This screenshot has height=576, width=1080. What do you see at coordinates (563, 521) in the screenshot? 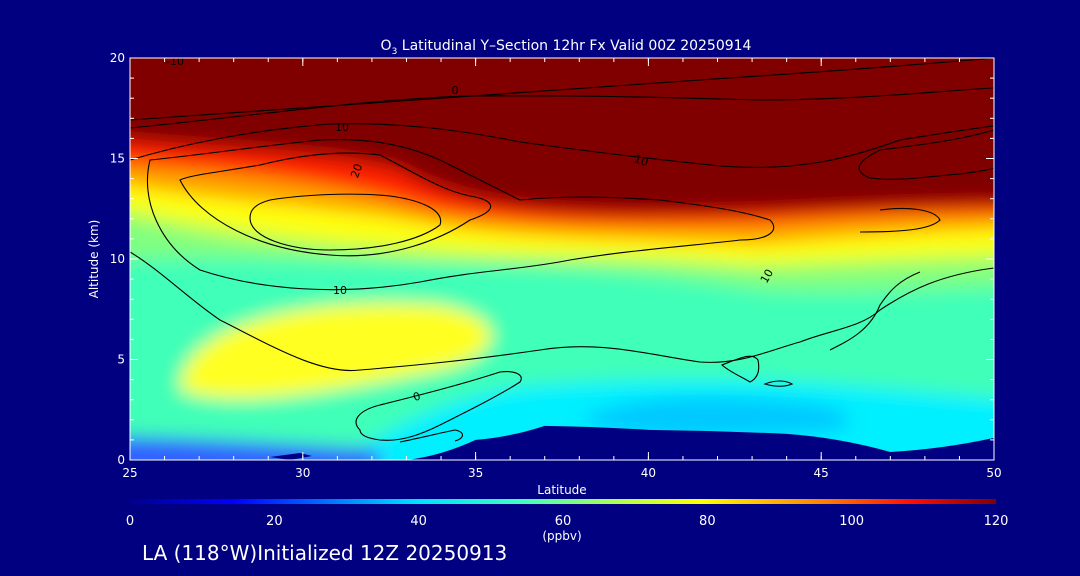
I see `colorbar-tick-label: 60` at bounding box center [563, 521].